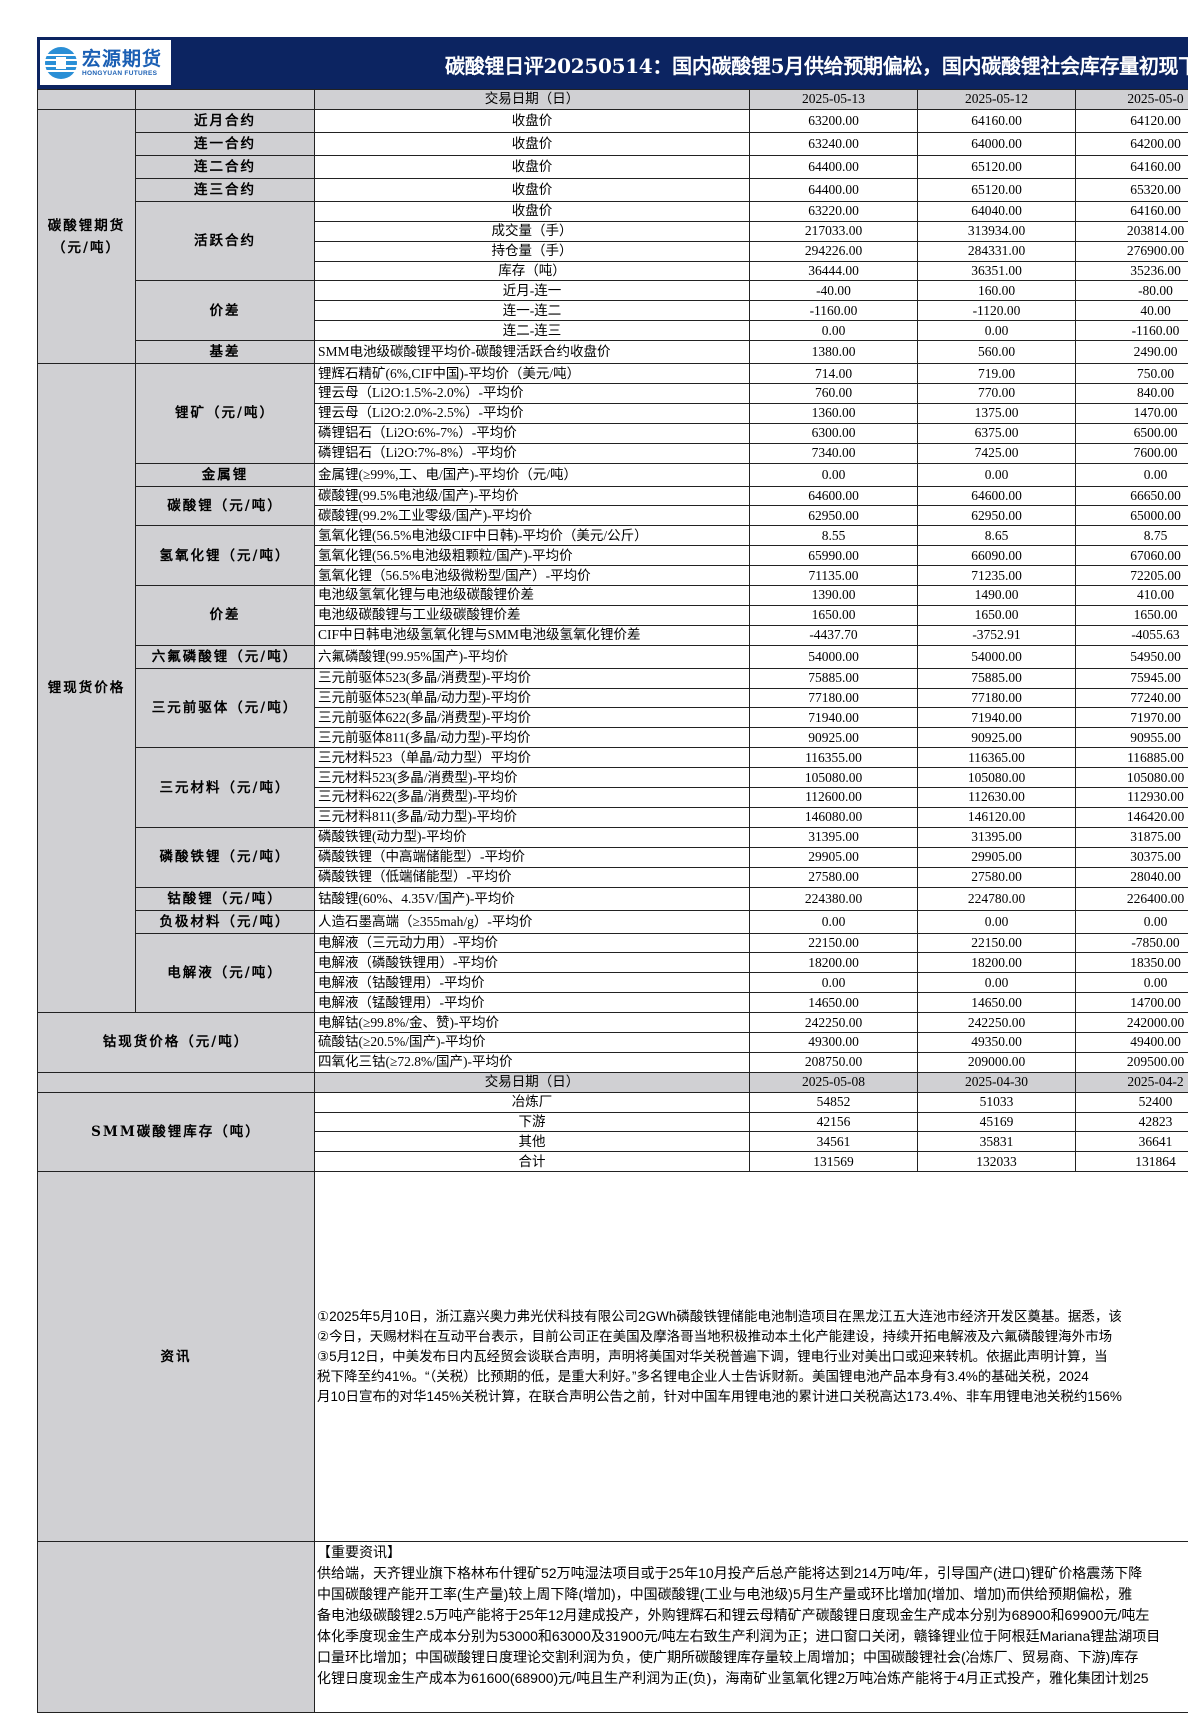 This screenshot has width=1188, height=1713. What do you see at coordinates (87, 236) in the screenshot?
I see `section-label: 碳酸锂期货 （元/吨）` at bounding box center [87, 236].